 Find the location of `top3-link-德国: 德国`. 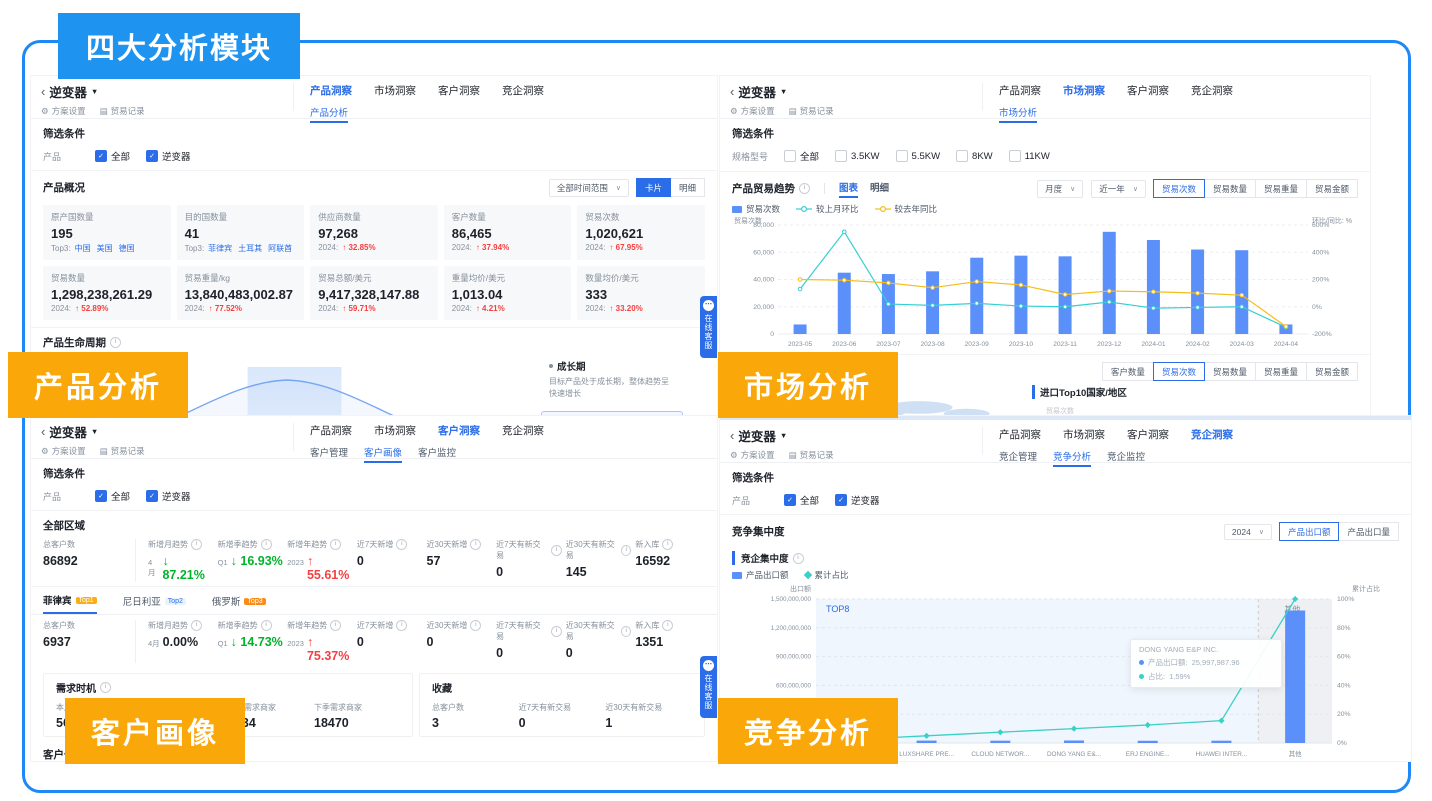

top3-link-德国: 德国 is located at coordinates (126, 248).